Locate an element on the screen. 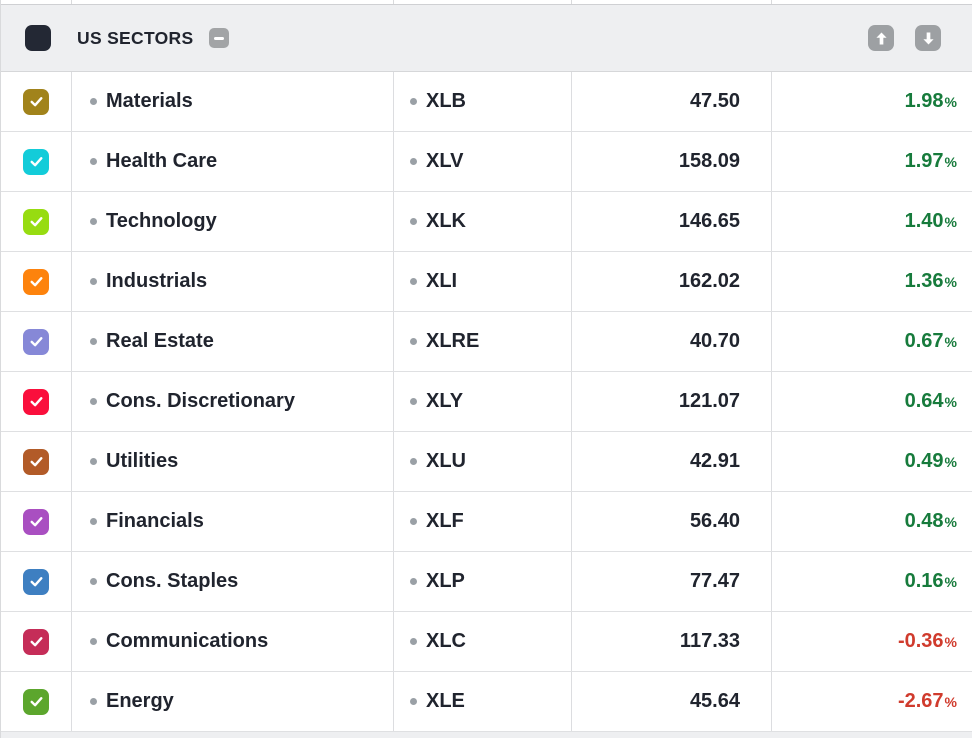 The image size is (972, 738). select-all-checkbox is located at coordinates (38, 38).